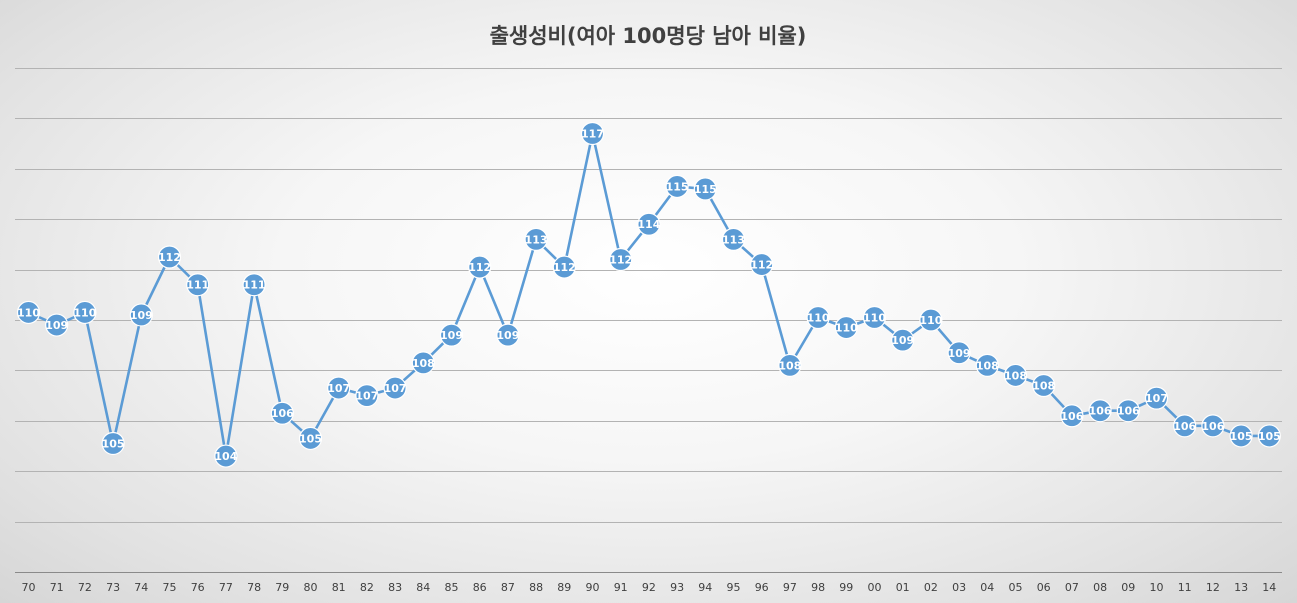 The width and height of the screenshot is (1297, 603). I want to click on x-tick-label: 94, so click(705, 587).